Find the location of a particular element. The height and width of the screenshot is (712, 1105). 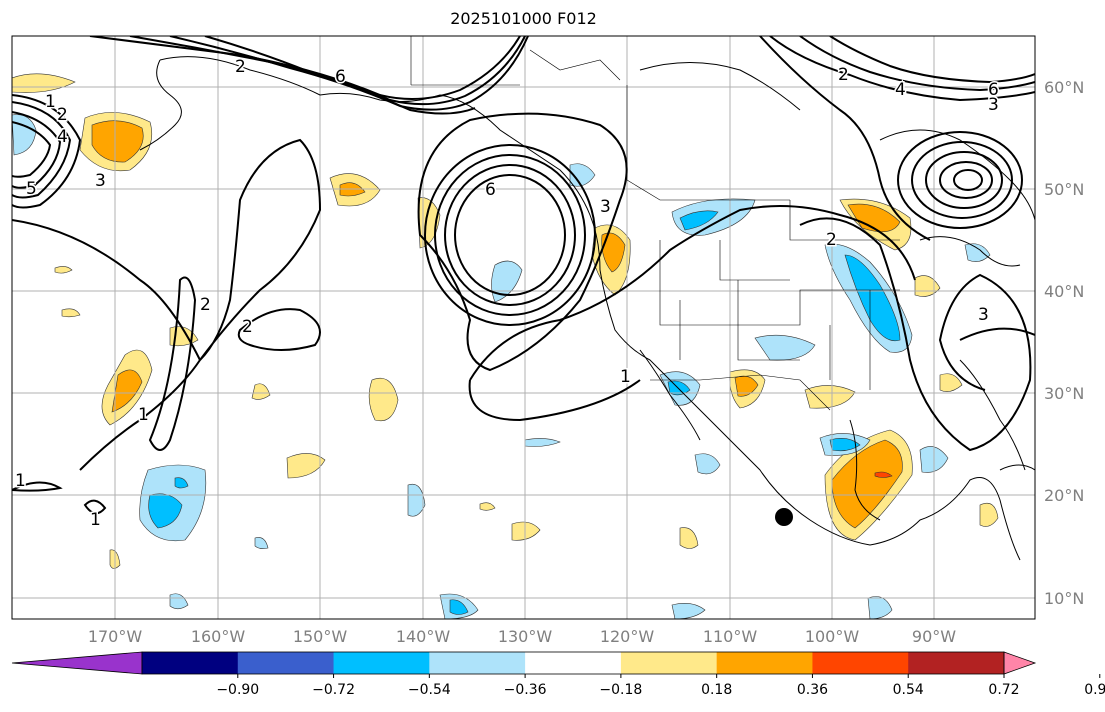

lat-label: 20°N is located at coordinates (1064, 495).